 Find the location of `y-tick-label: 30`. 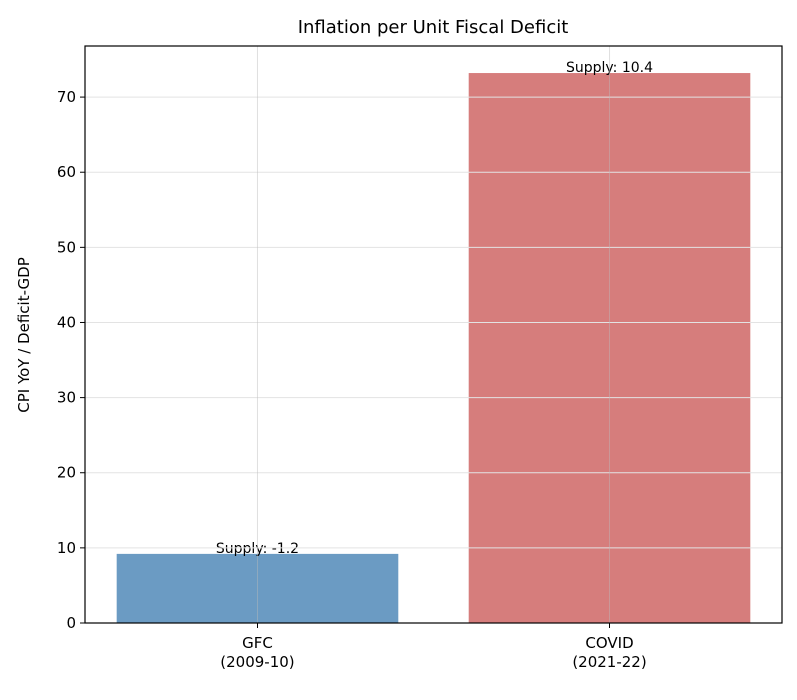

y-tick-label: 30 is located at coordinates (66, 398).